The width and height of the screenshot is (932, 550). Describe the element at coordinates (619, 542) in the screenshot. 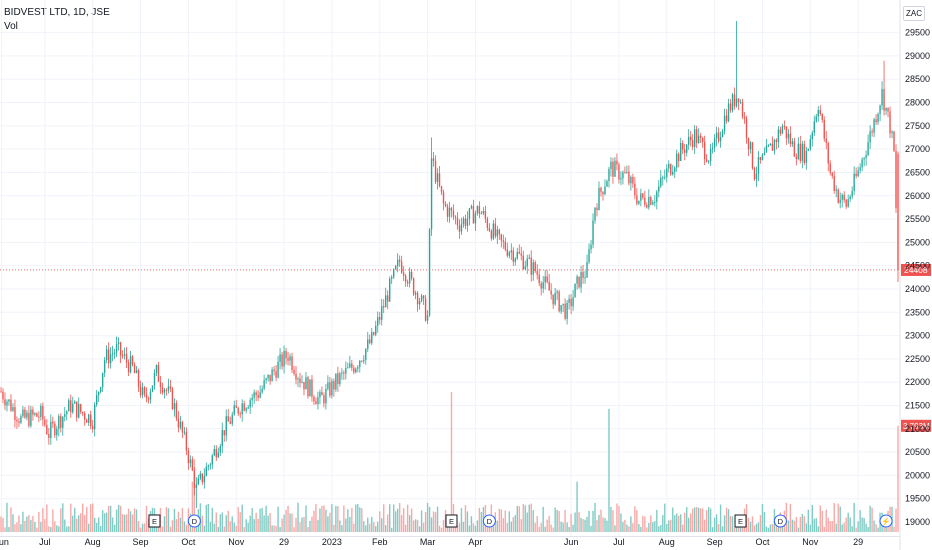

I see `x-tick-label: Jul` at that location.